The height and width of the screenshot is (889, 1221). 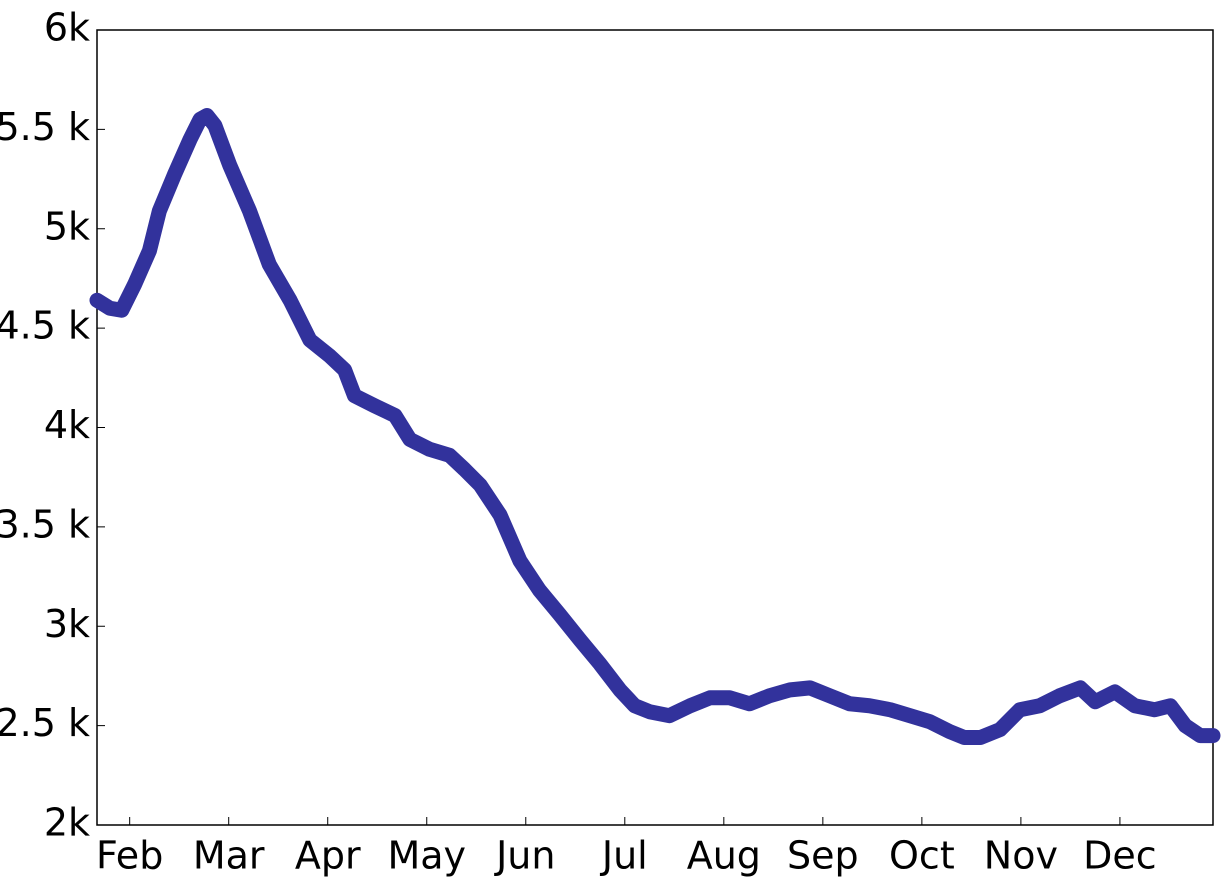 I want to click on y-tick-label: 4k, so click(x=67, y=425).